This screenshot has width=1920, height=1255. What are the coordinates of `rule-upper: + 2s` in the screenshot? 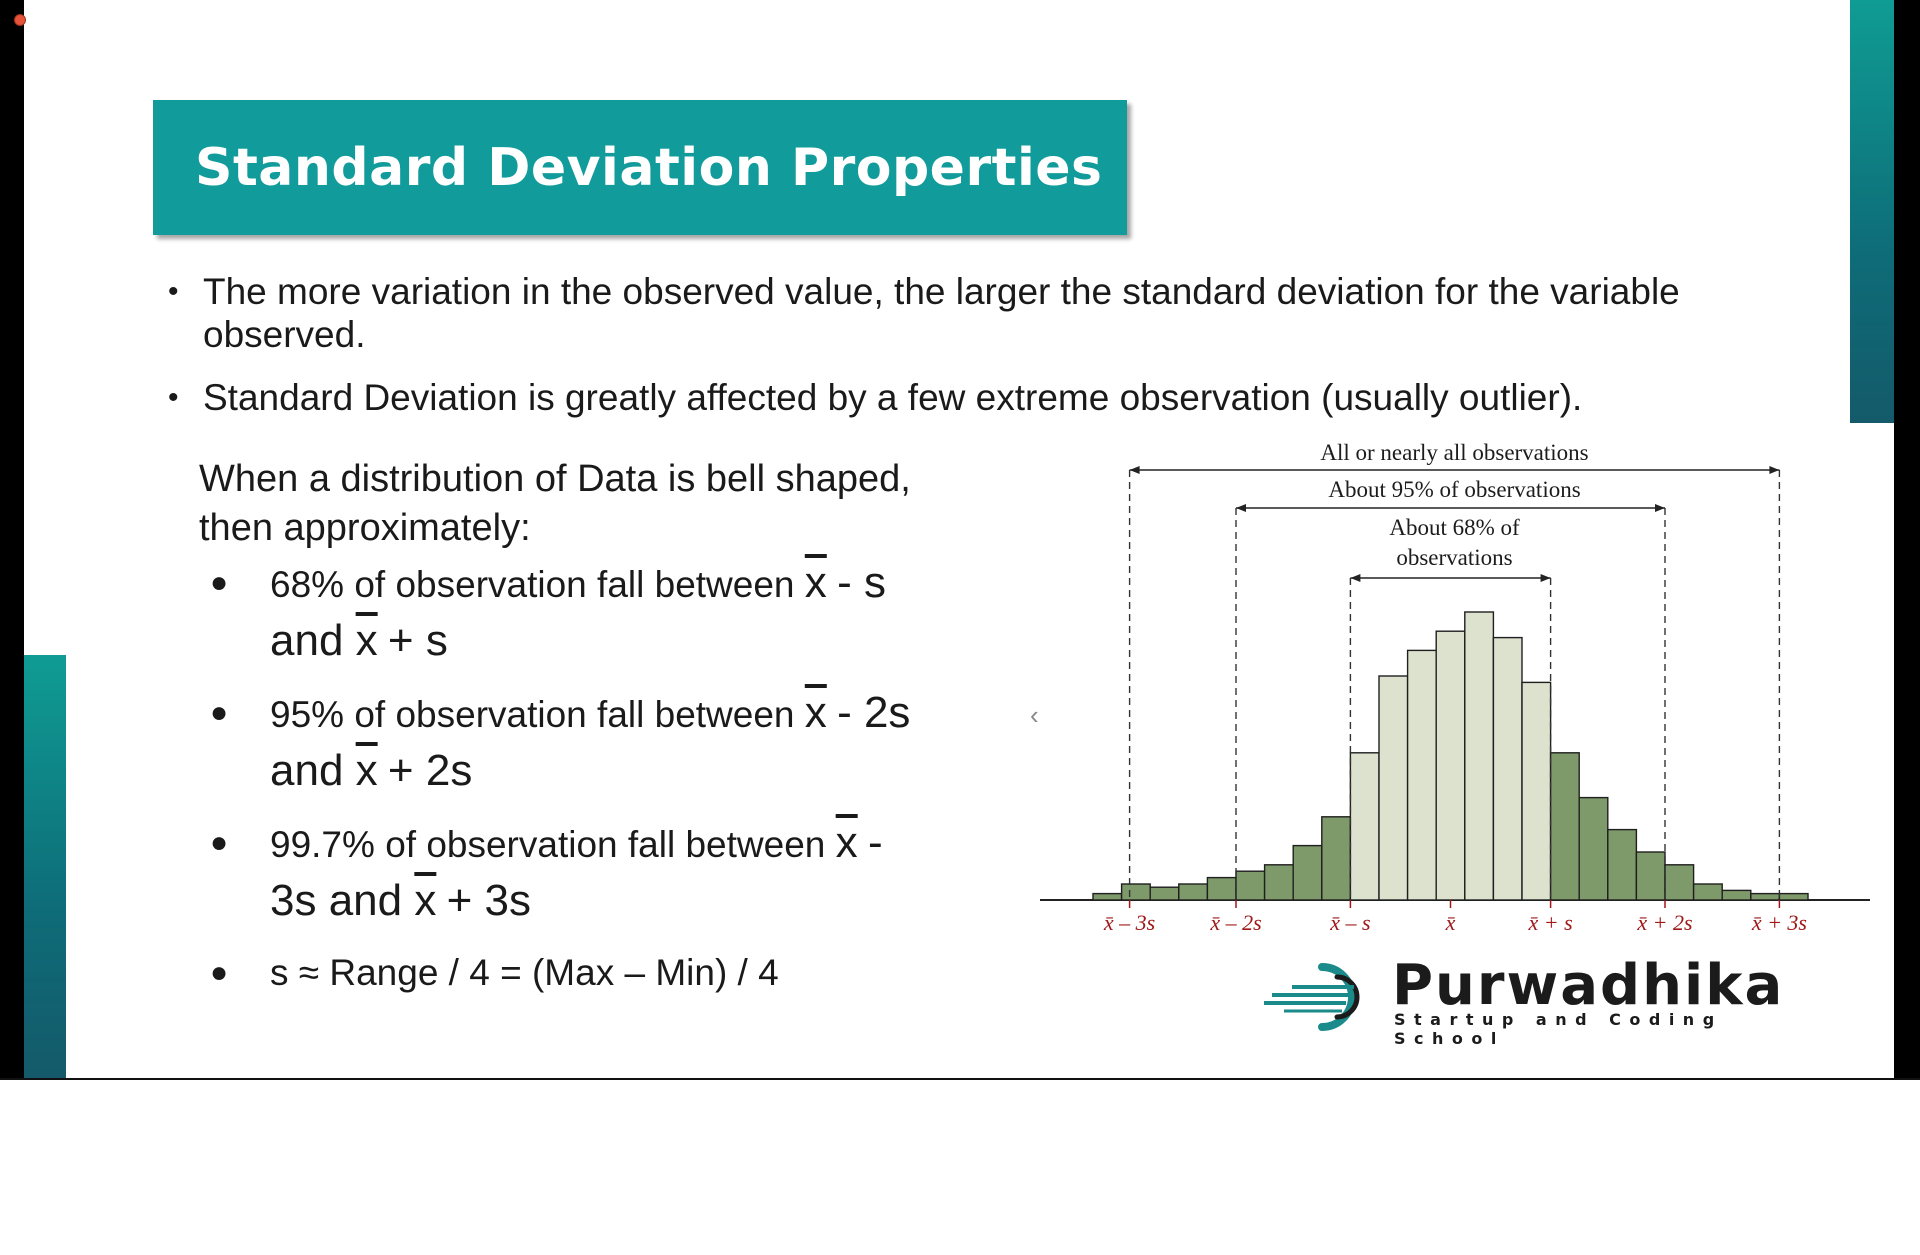 It's located at (430, 770).